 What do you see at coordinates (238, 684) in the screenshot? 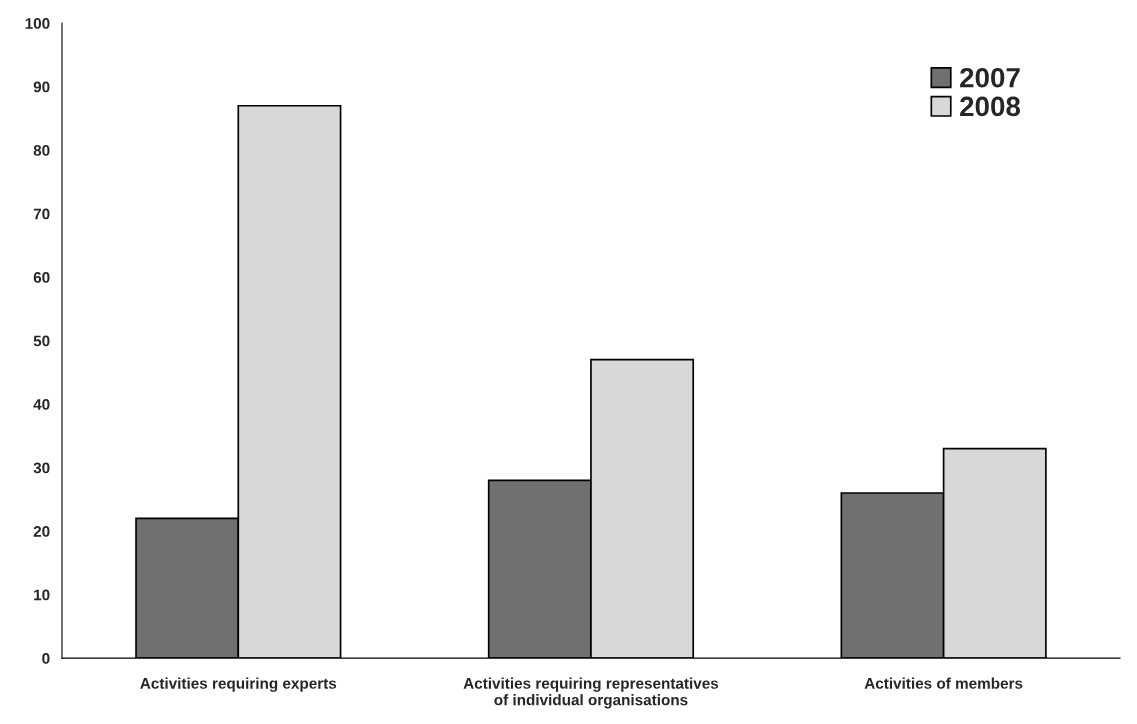
I see `x-tick-label: Activities requiring experts` at bounding box center [238, 684].